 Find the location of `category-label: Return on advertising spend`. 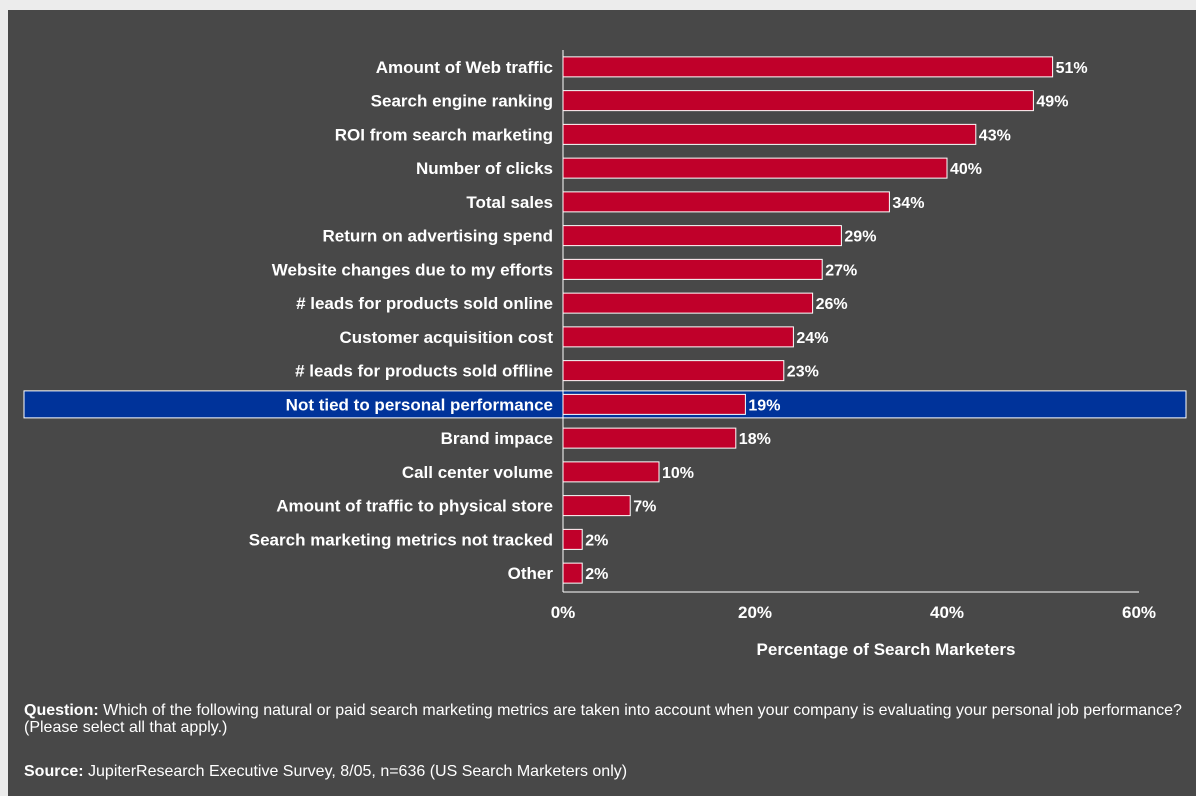

category-label: Return on advertising spend is located at coordinates (438, 236).